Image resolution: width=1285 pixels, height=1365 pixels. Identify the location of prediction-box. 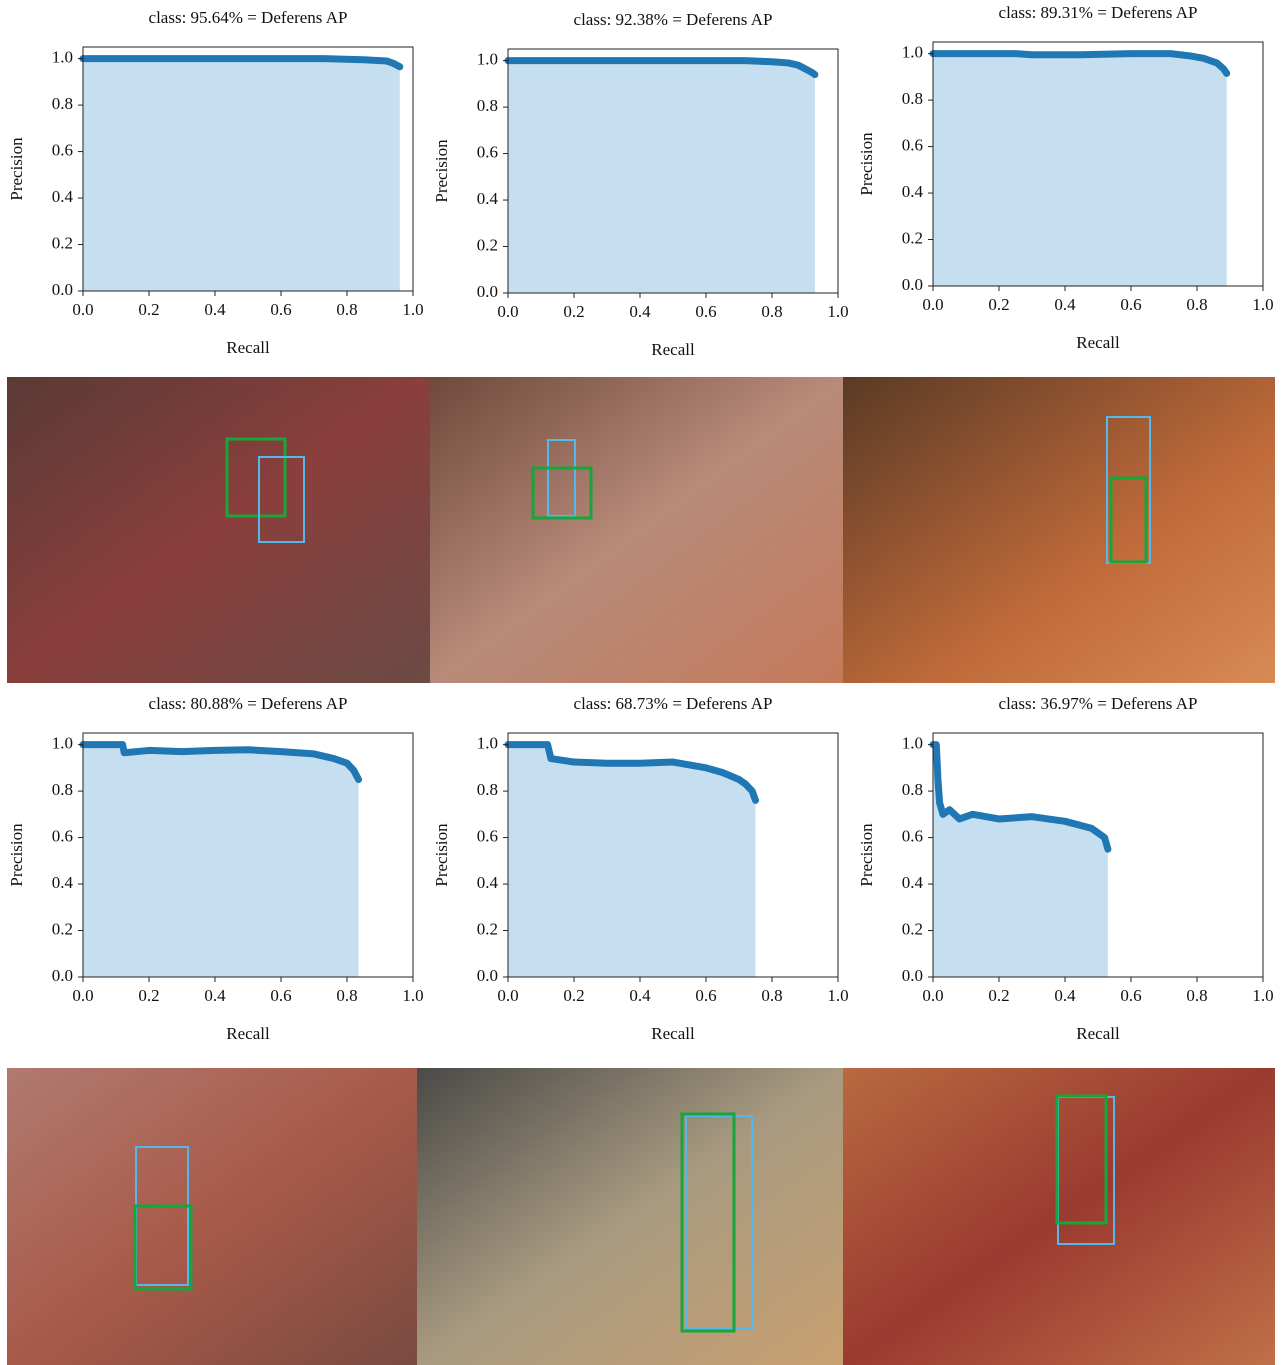
(719, 1222).